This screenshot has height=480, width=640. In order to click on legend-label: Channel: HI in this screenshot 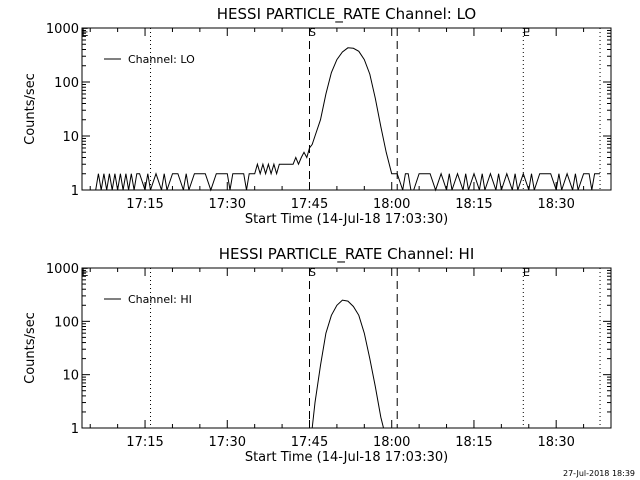, I will do `click(160, 299)`.